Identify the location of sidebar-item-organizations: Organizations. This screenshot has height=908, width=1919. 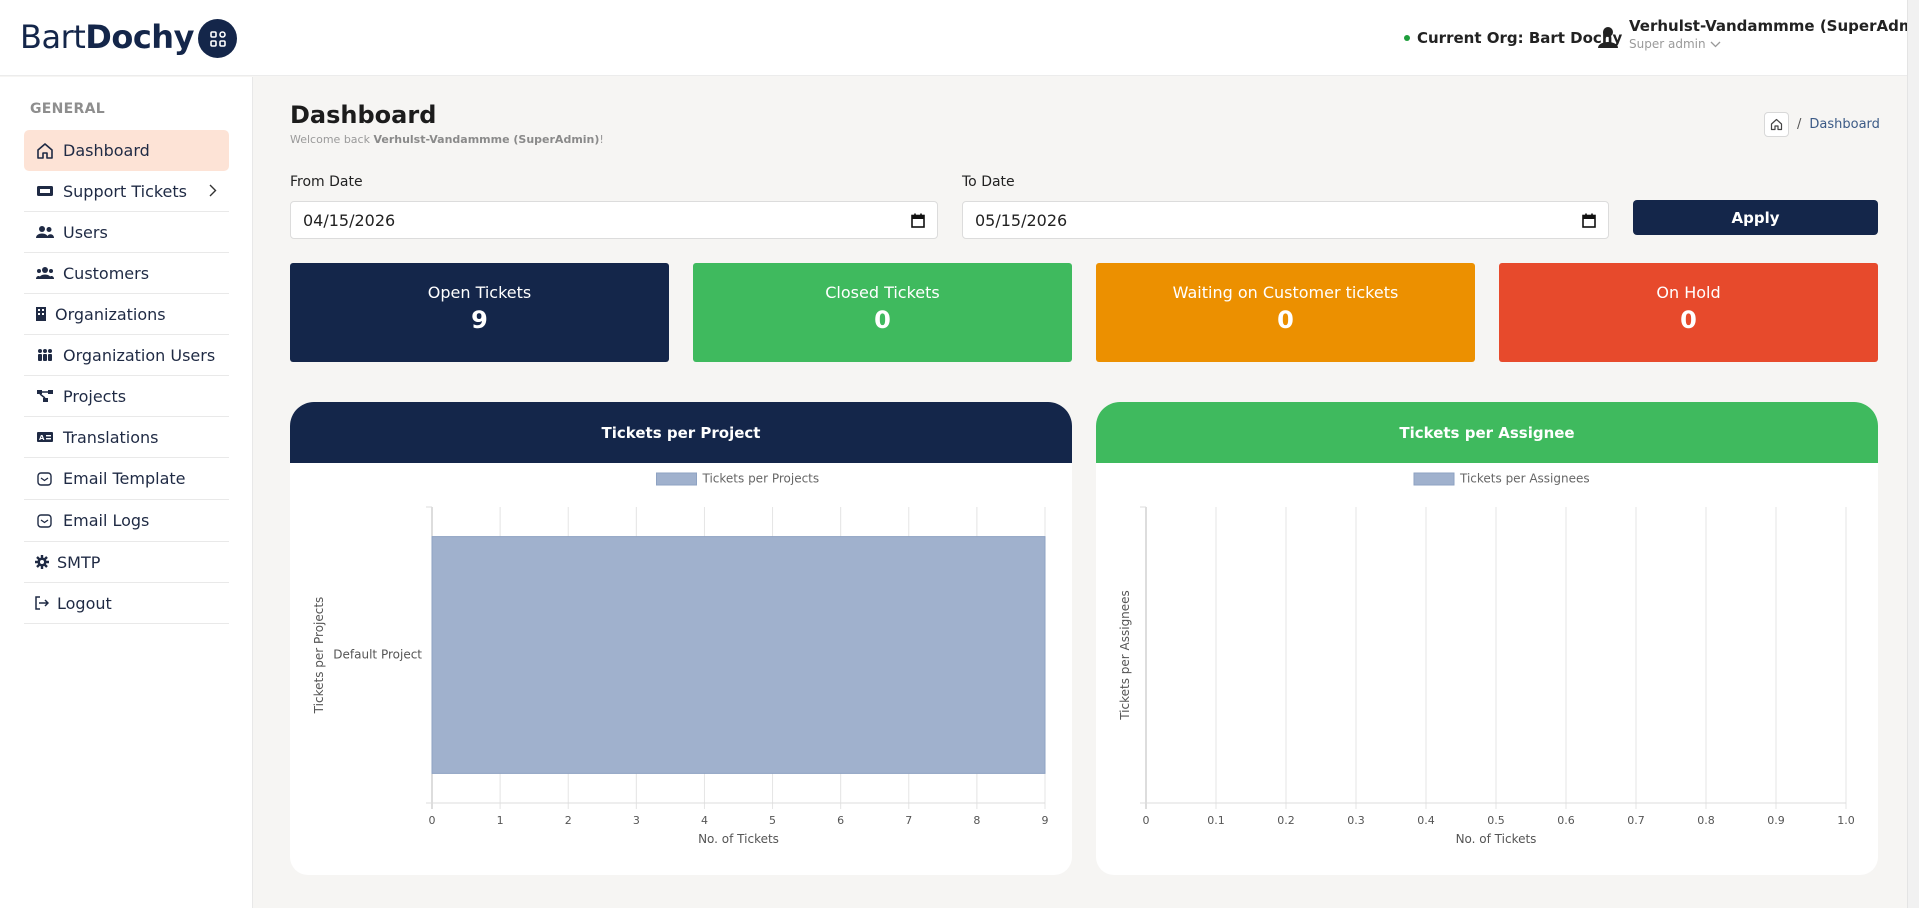
(126, 314).